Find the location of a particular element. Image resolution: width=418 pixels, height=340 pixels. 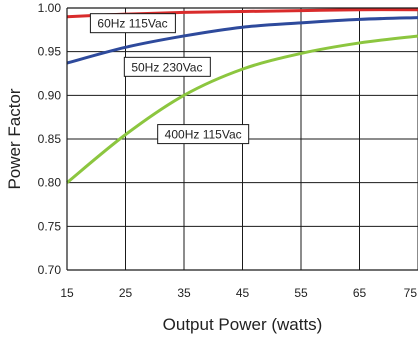

series-label-text: 60Hz 115Vac is located at coordinates (132, 24).